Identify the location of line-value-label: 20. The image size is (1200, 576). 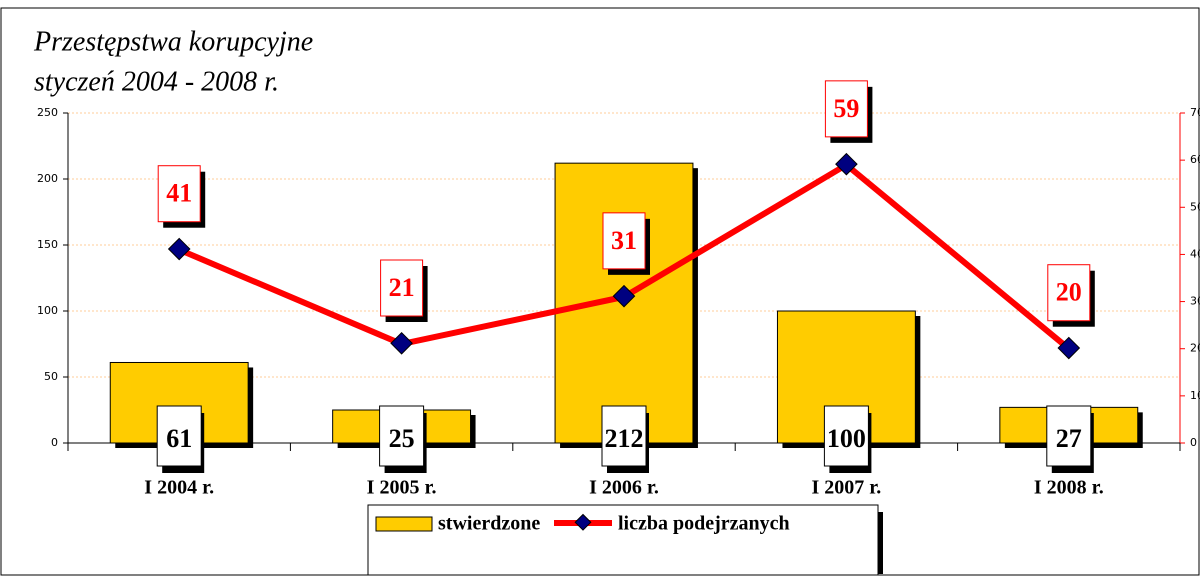
(1069, 292).